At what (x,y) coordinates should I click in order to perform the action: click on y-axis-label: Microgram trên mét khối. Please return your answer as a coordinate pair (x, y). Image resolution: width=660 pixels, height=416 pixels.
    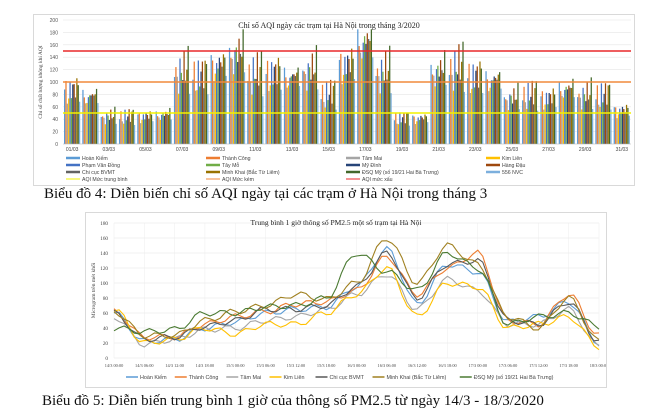
    Looking at the image, I should click on (93, 290).